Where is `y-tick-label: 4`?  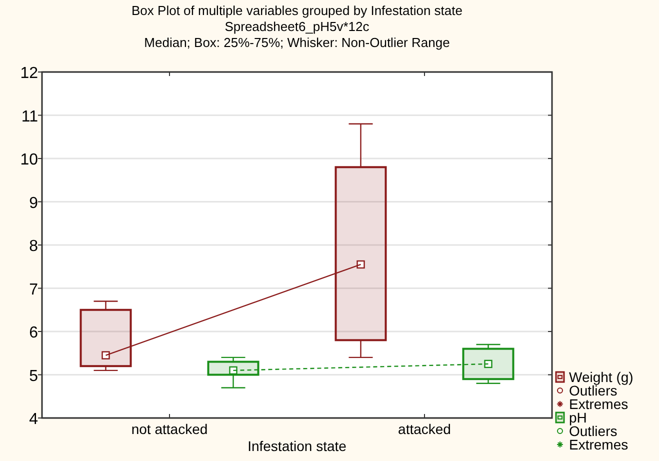
y-tick-label: 4 is located at coordinates (33, 419).